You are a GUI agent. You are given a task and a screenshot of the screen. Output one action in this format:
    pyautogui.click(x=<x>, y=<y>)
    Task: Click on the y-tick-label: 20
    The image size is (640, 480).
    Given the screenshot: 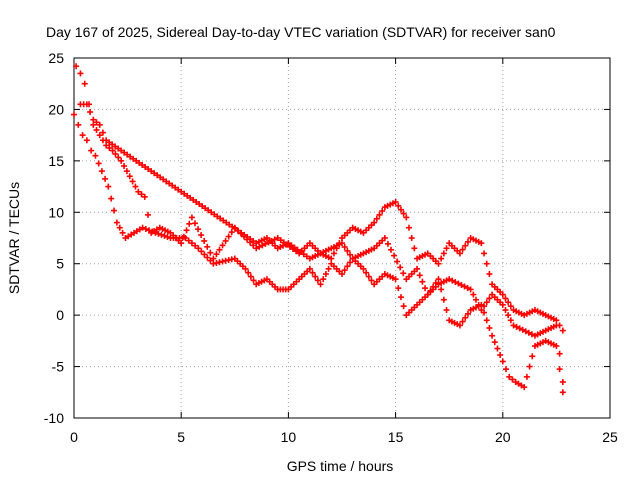 What is the action you would take?
    pyautogui.click(x=56, y=109)
    